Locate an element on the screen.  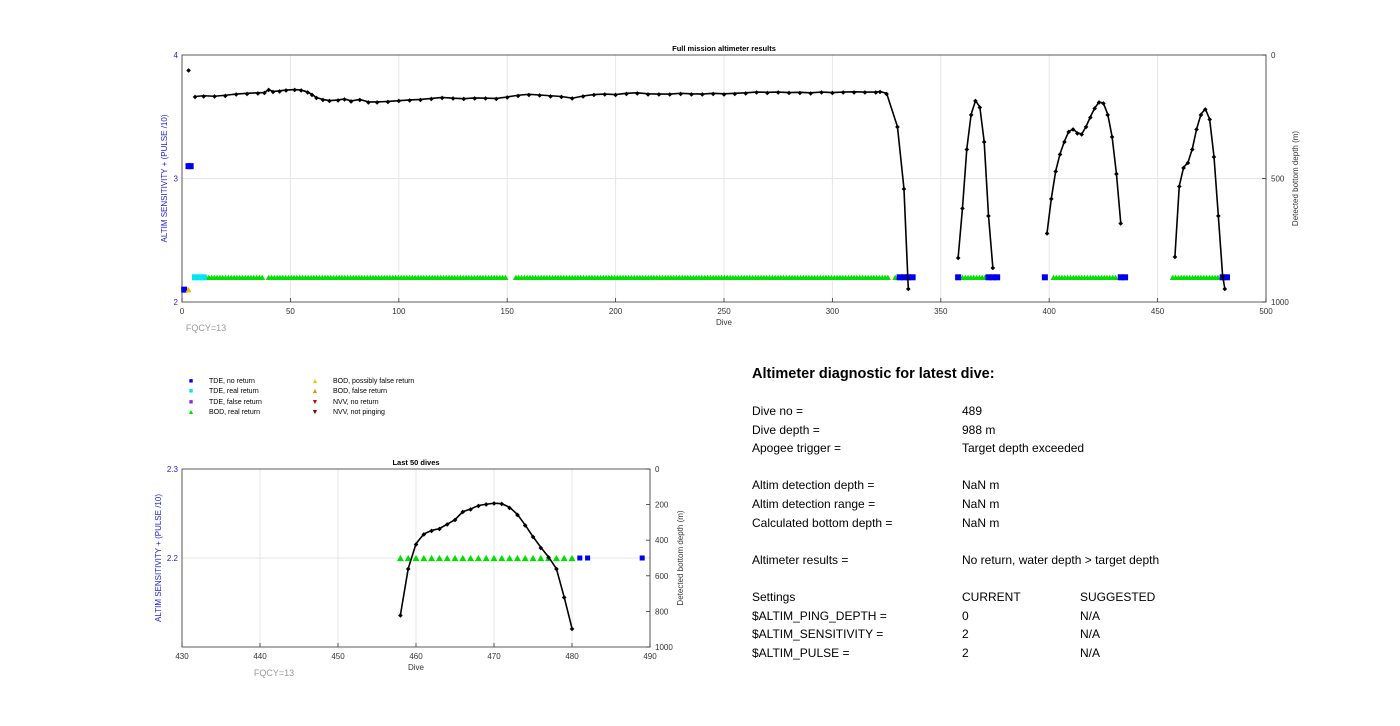
x-axis-label: Dive is located at coordinates (724, 322).